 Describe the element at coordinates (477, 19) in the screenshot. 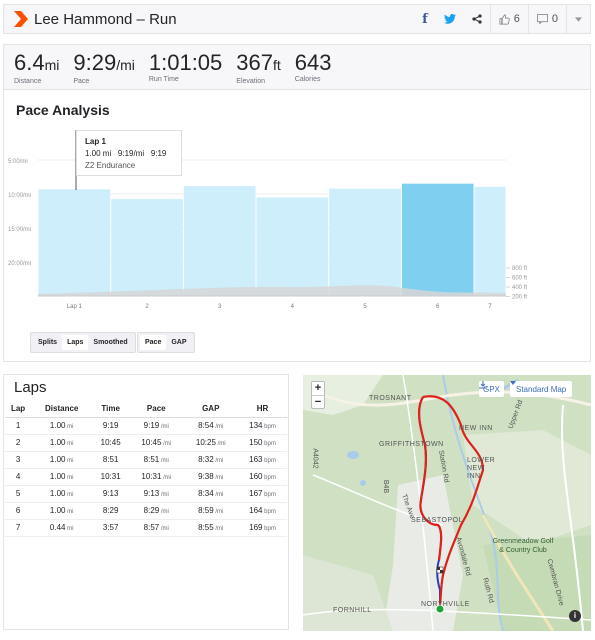

I see `share-button` at that location.